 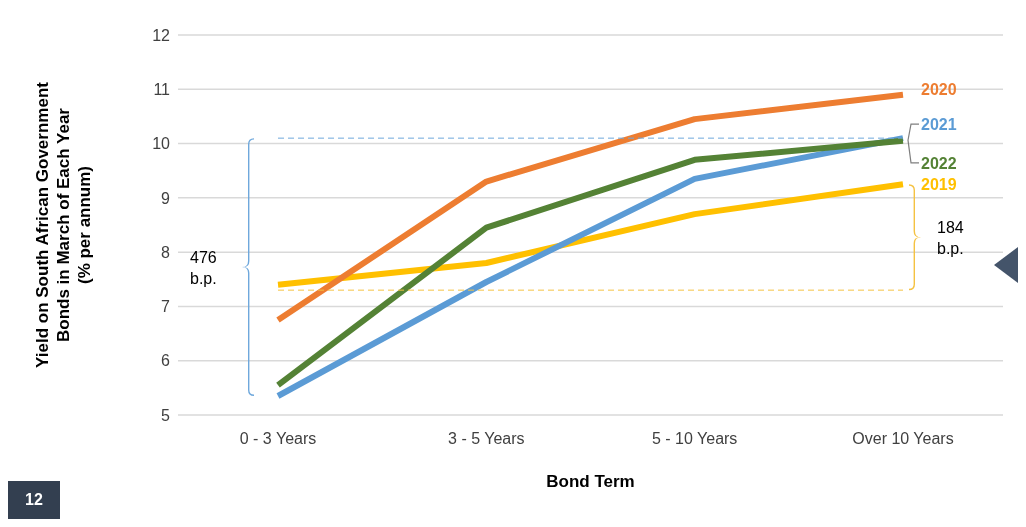 What do you see at coordinates (694, 439) in the screenshot?
I see `x-tick-label: 5 - 10 Years` at bounding box center [694, 439].